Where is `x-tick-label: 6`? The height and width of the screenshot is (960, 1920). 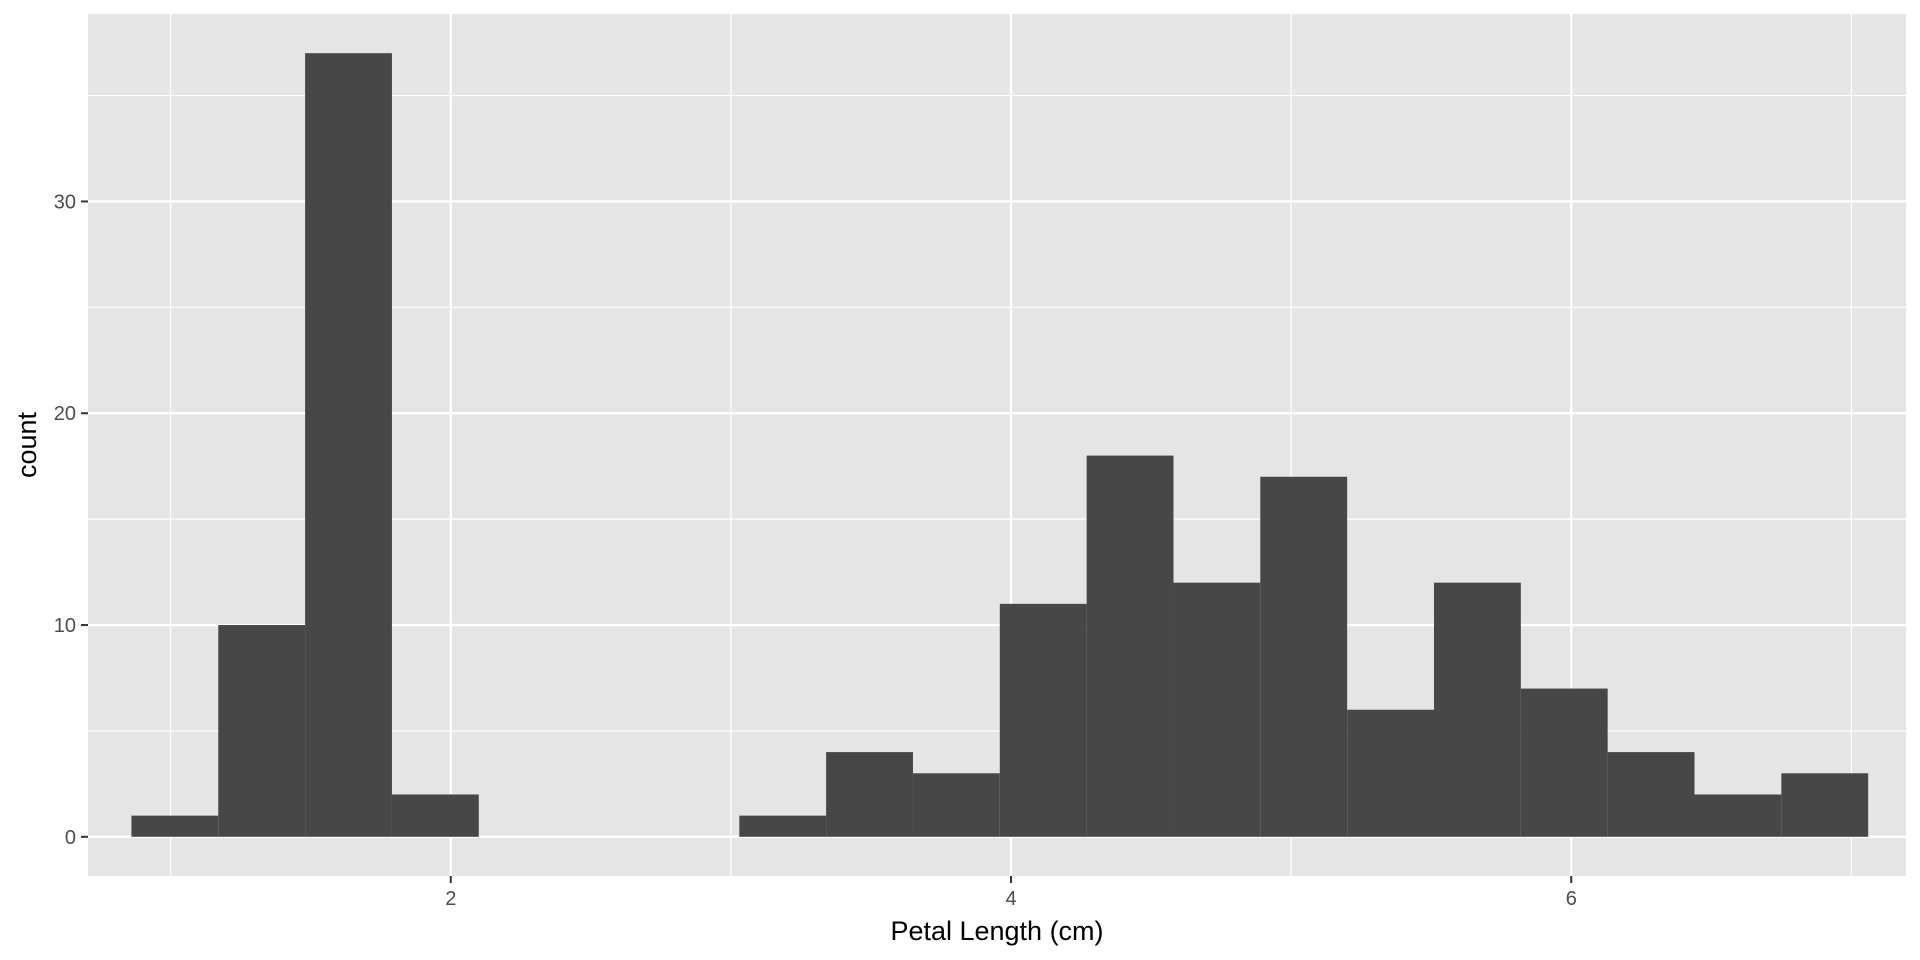 x-tick-label: 6 is located at coordinates (1571, 899).